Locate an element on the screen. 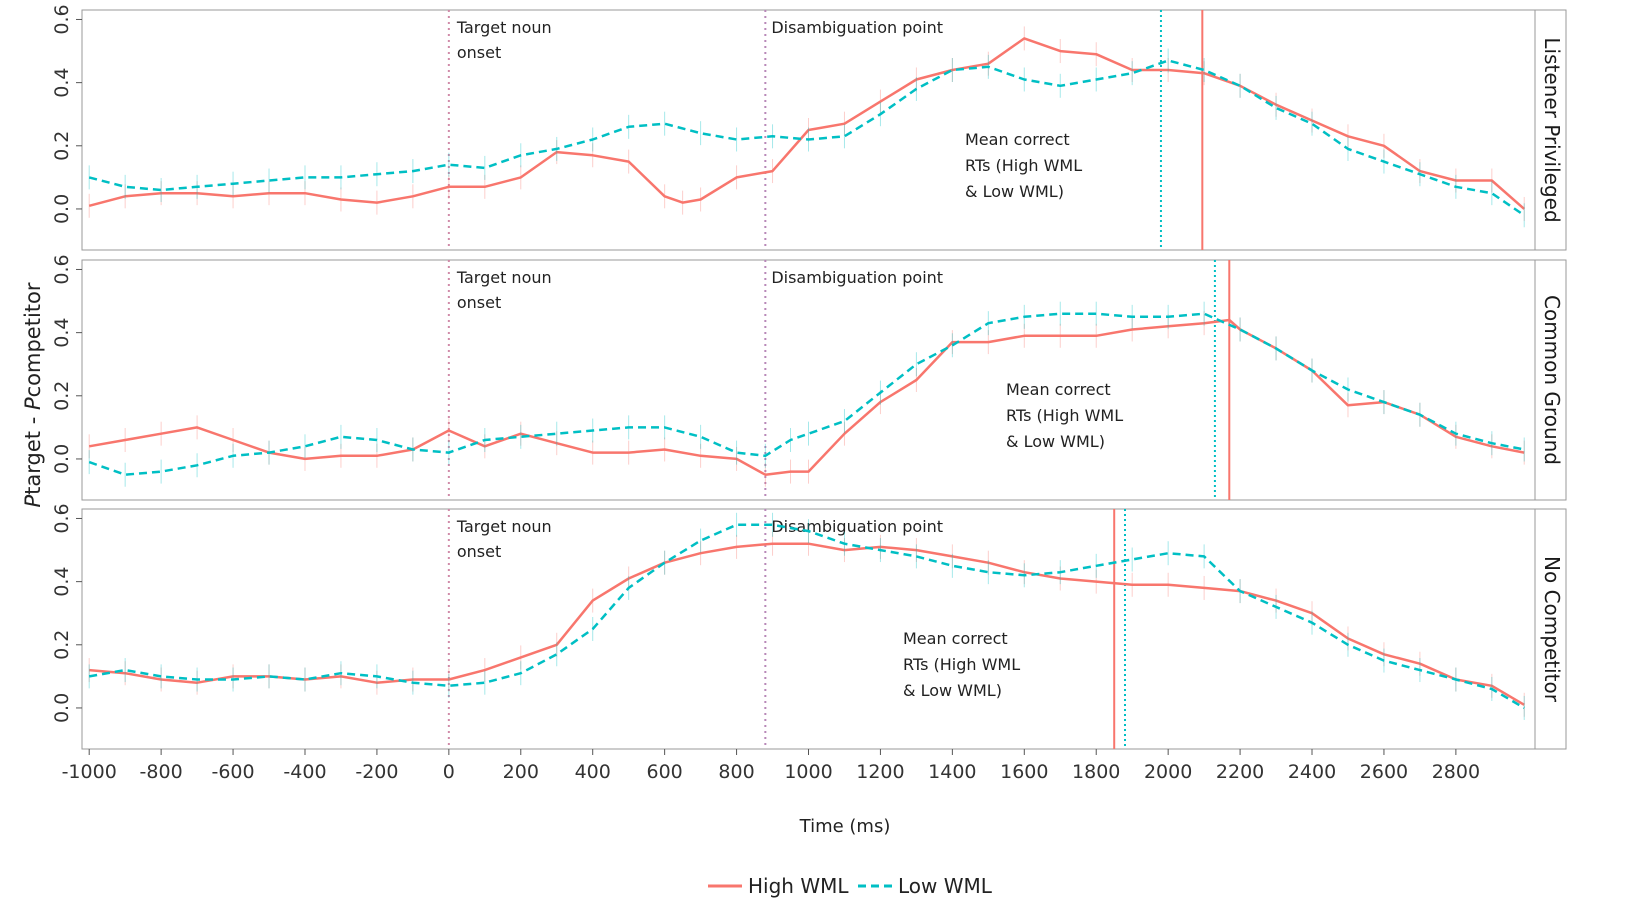  x-tick-label: -800 is located at coordinates (161, 772).